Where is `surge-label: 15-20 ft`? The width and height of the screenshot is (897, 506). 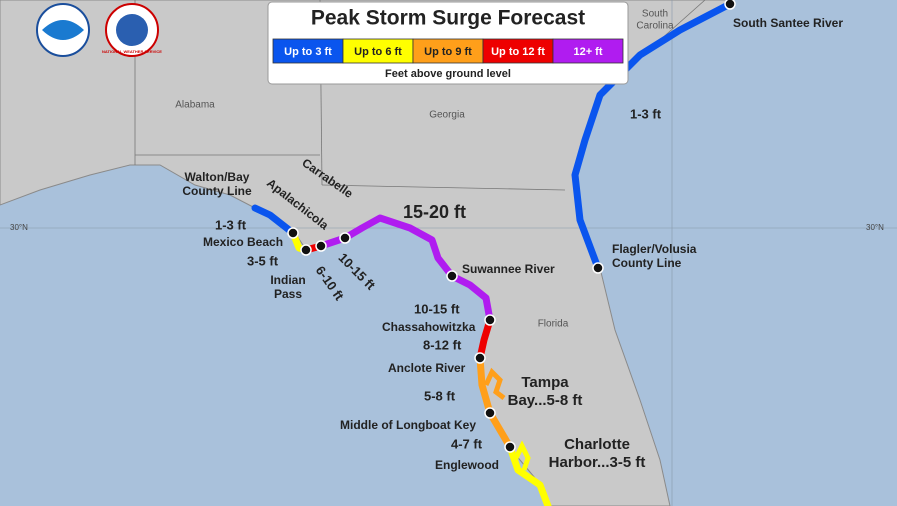
surge-label: 15-20 ft is located at coordinates (434, 212).